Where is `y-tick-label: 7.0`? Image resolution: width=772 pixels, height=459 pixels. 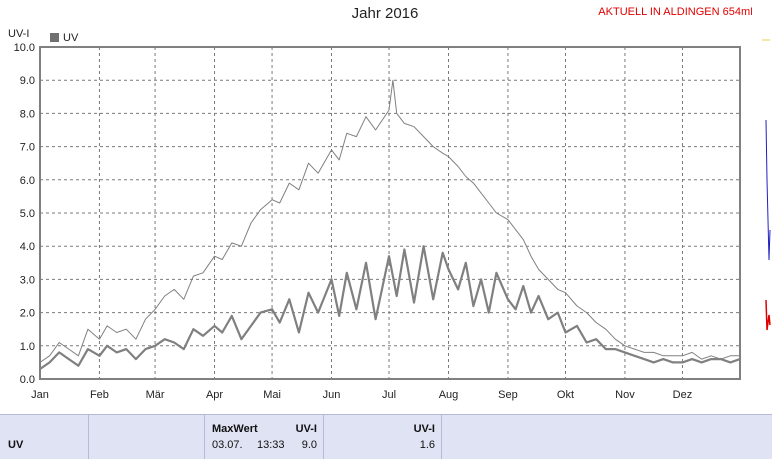
y-tick-label: 7.0 is located at coordinates (27, 148).